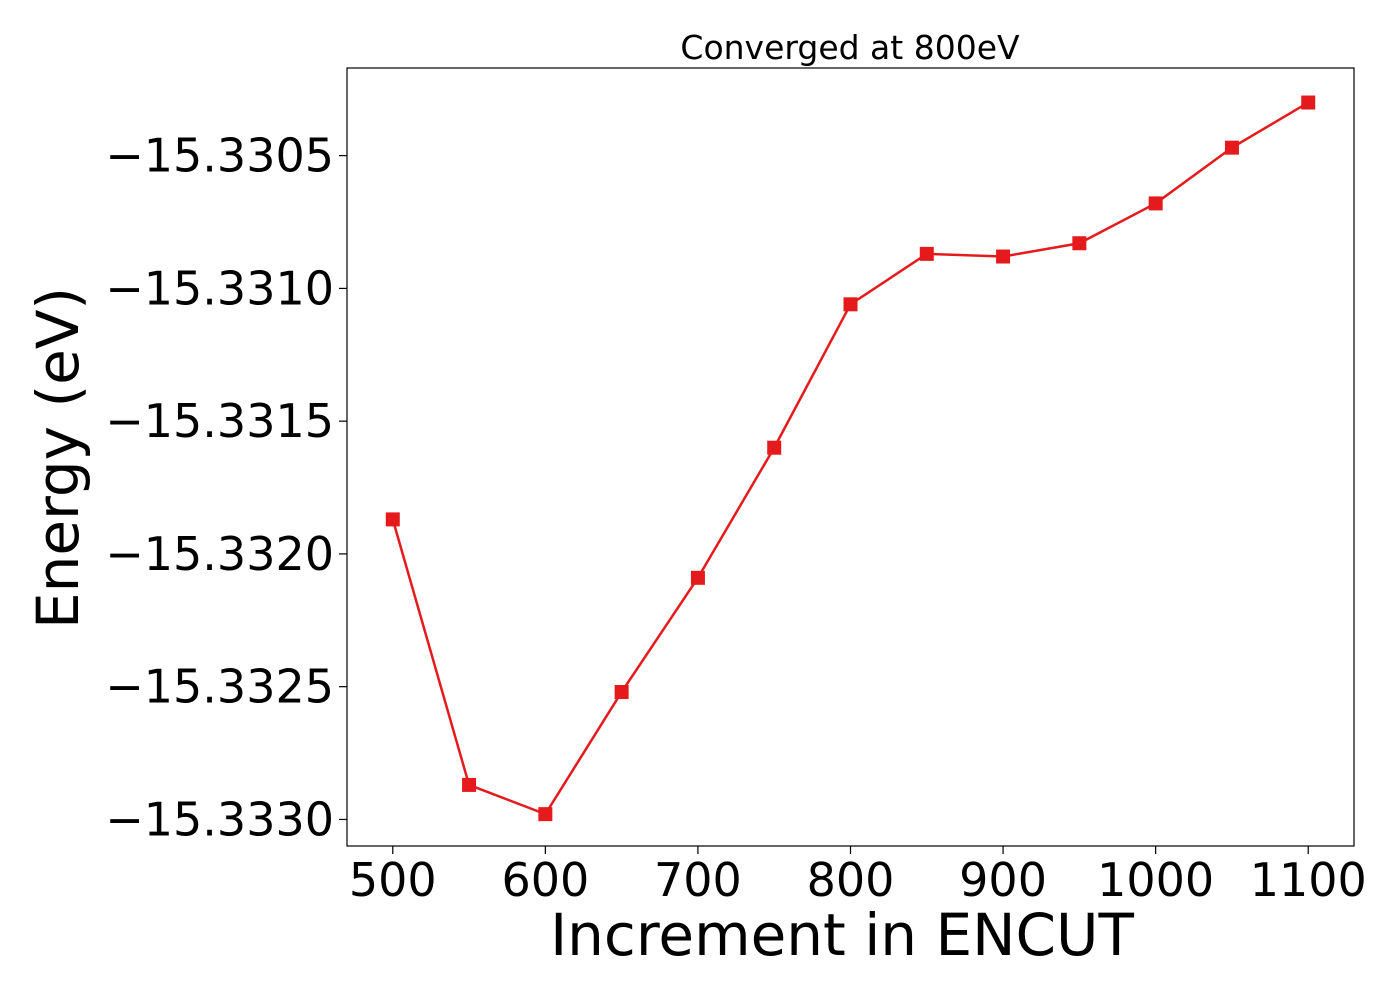  Describe the element at coordinates (698, 880) in the screenshot. I see `x-tick-label: 700` at that location.